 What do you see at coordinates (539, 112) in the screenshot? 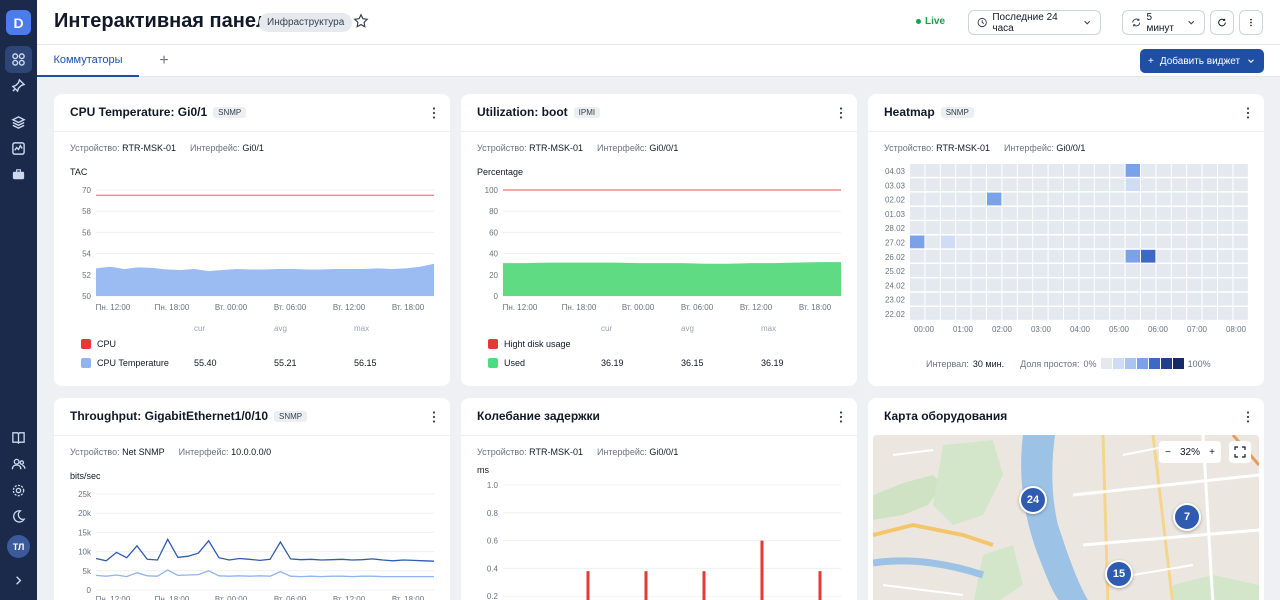
I see `widget-title: Utilization: boot IPMI` at bounding box center [539, 112].